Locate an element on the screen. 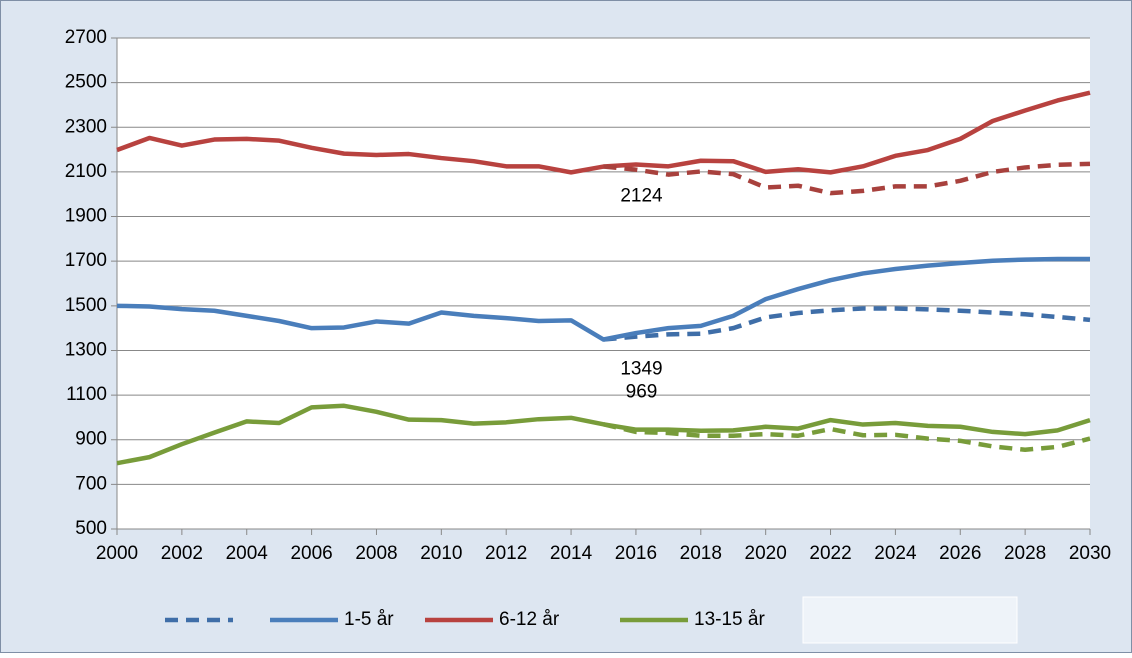 This screenshot has width=1132, height=658. y-tick-label: 2100 is located at coordinates (86, 171).